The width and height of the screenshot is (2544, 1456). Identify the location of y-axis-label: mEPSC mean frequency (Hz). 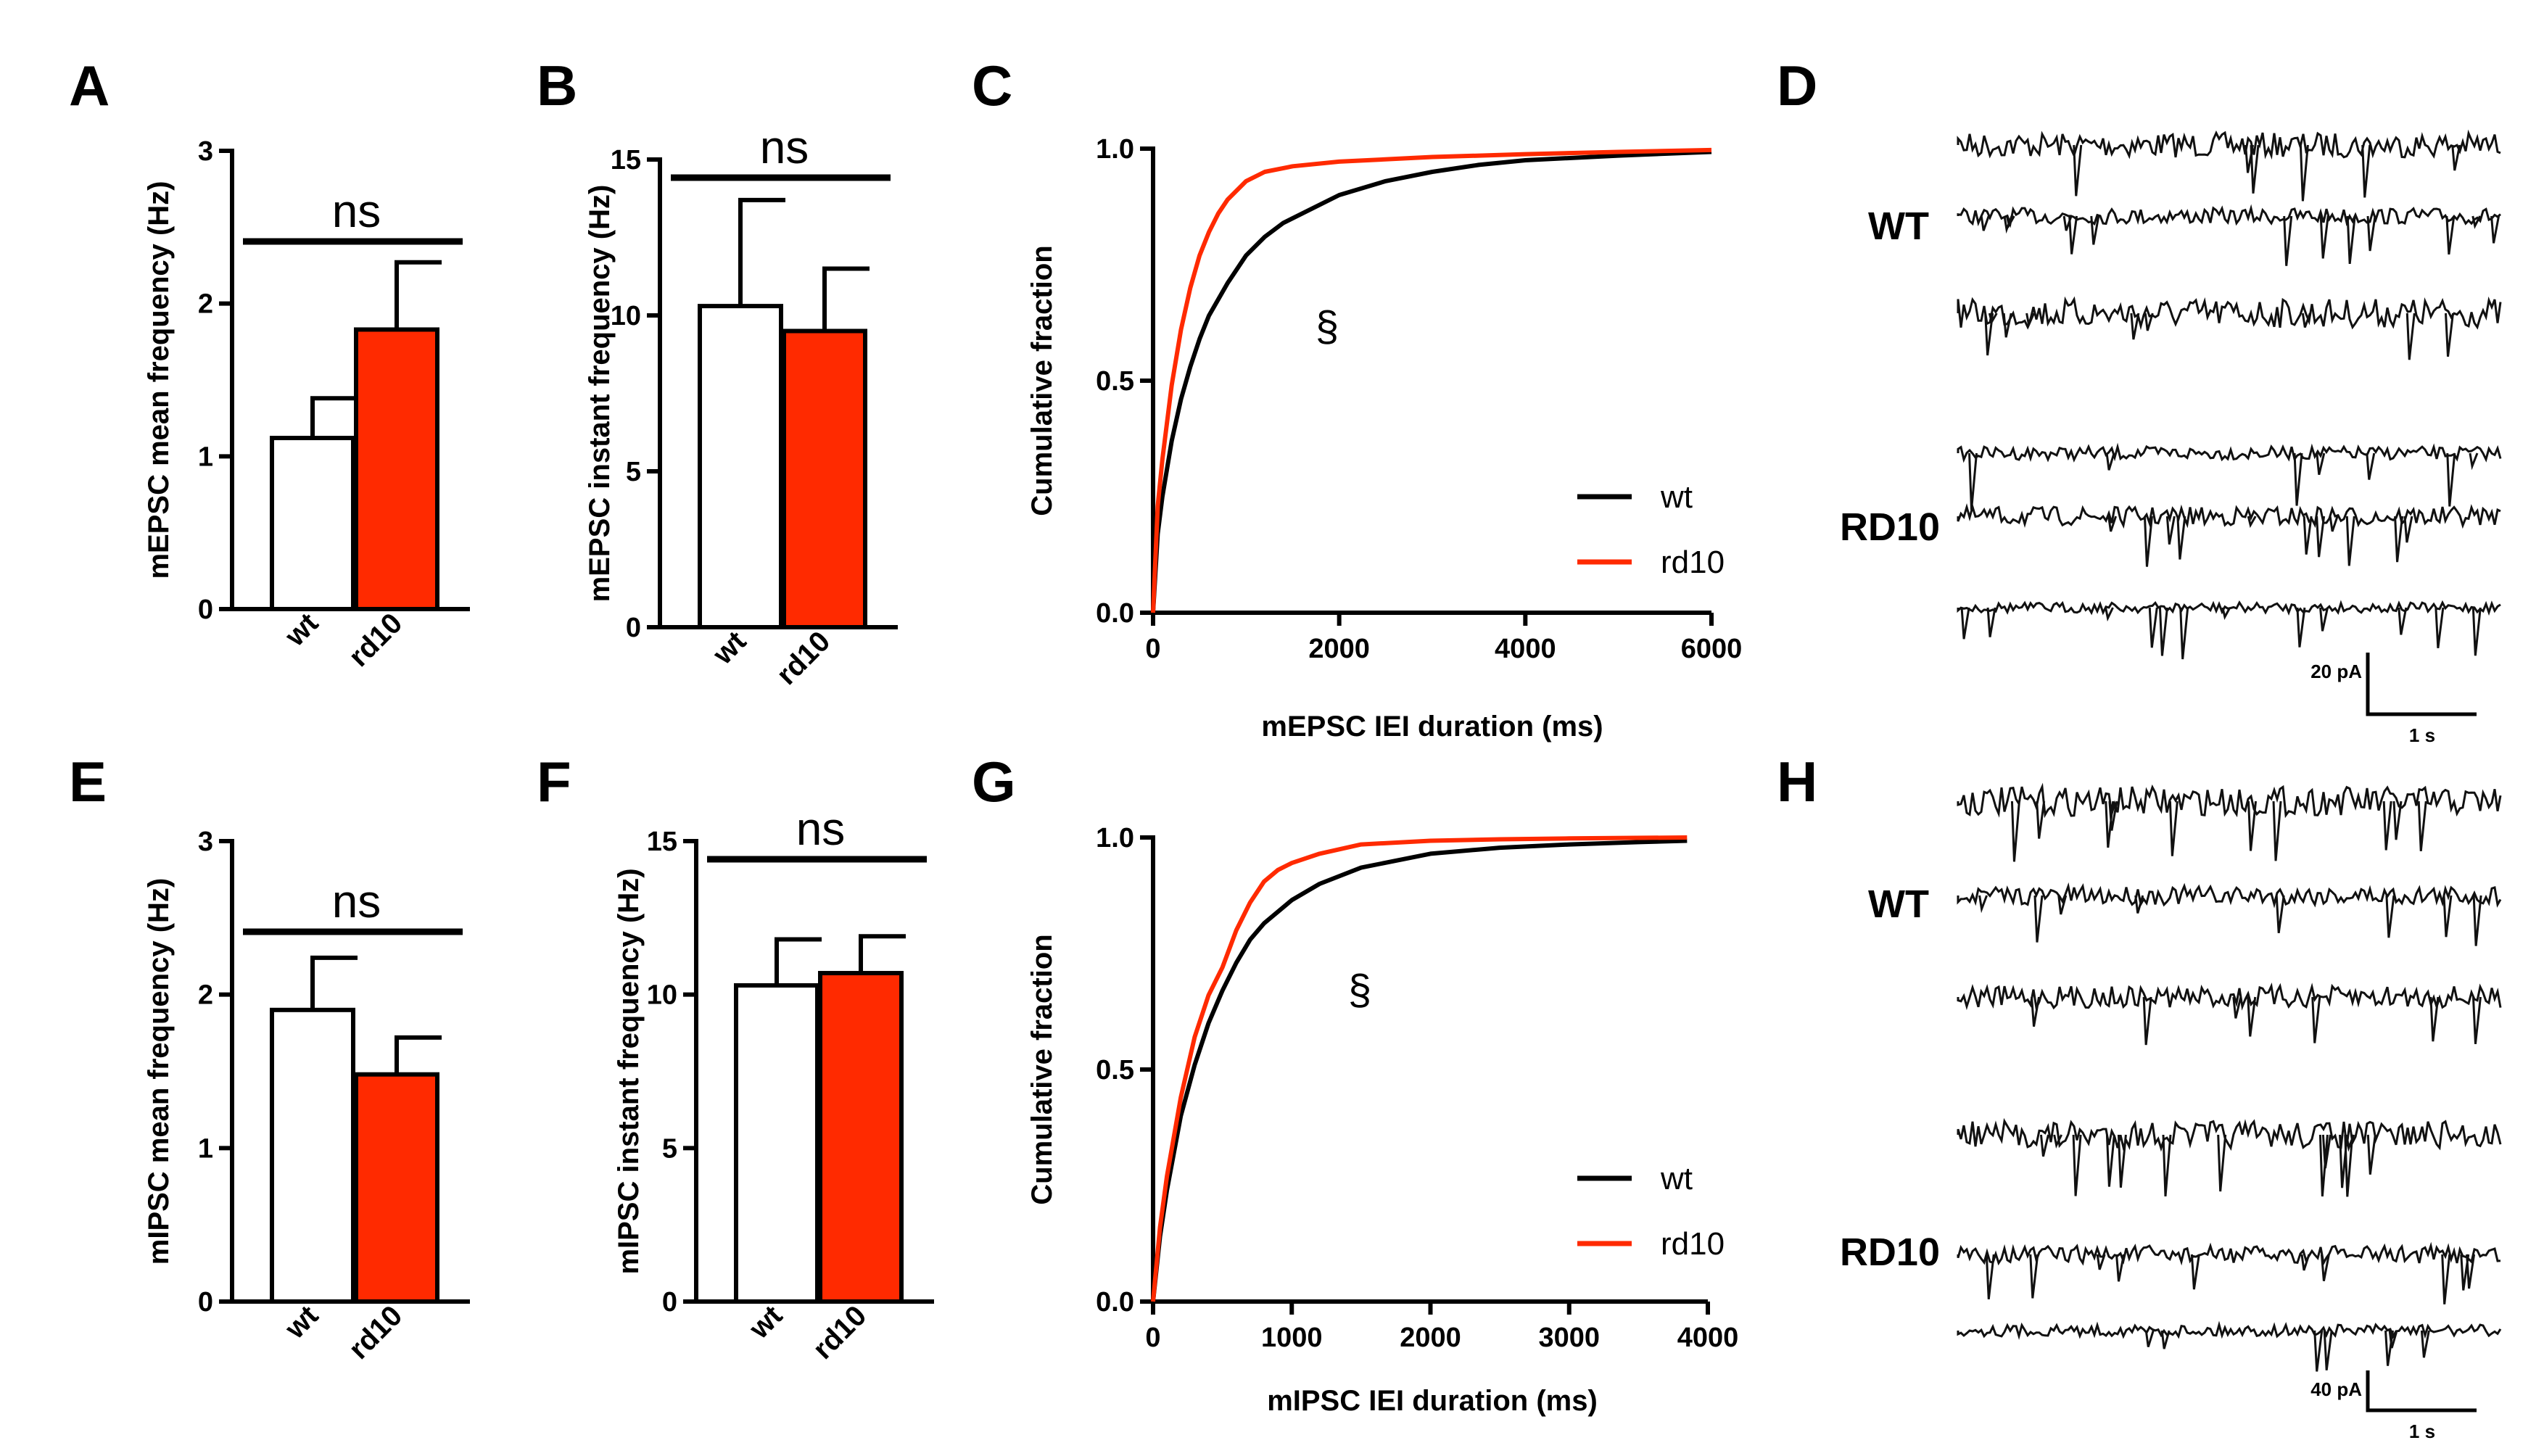
(159, 380).